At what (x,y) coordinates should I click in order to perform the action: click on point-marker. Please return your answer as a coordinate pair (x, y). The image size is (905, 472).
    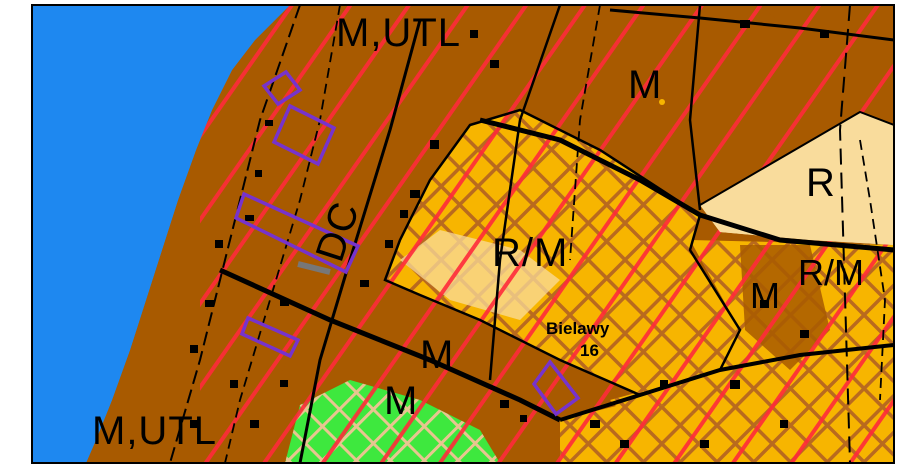
    Looking at the image, I should click on (662, 102).